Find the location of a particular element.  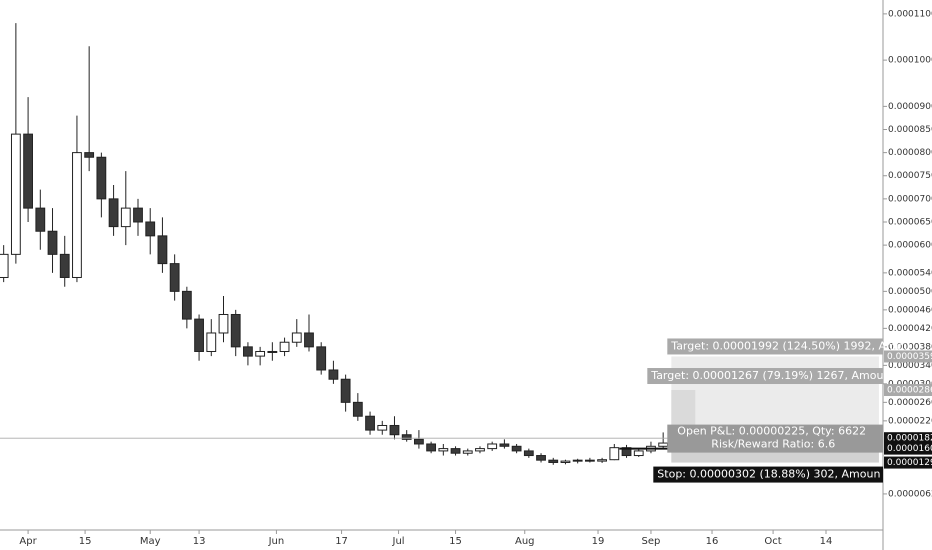

x-tick-label: Sep is located at coordinates (651, 541).